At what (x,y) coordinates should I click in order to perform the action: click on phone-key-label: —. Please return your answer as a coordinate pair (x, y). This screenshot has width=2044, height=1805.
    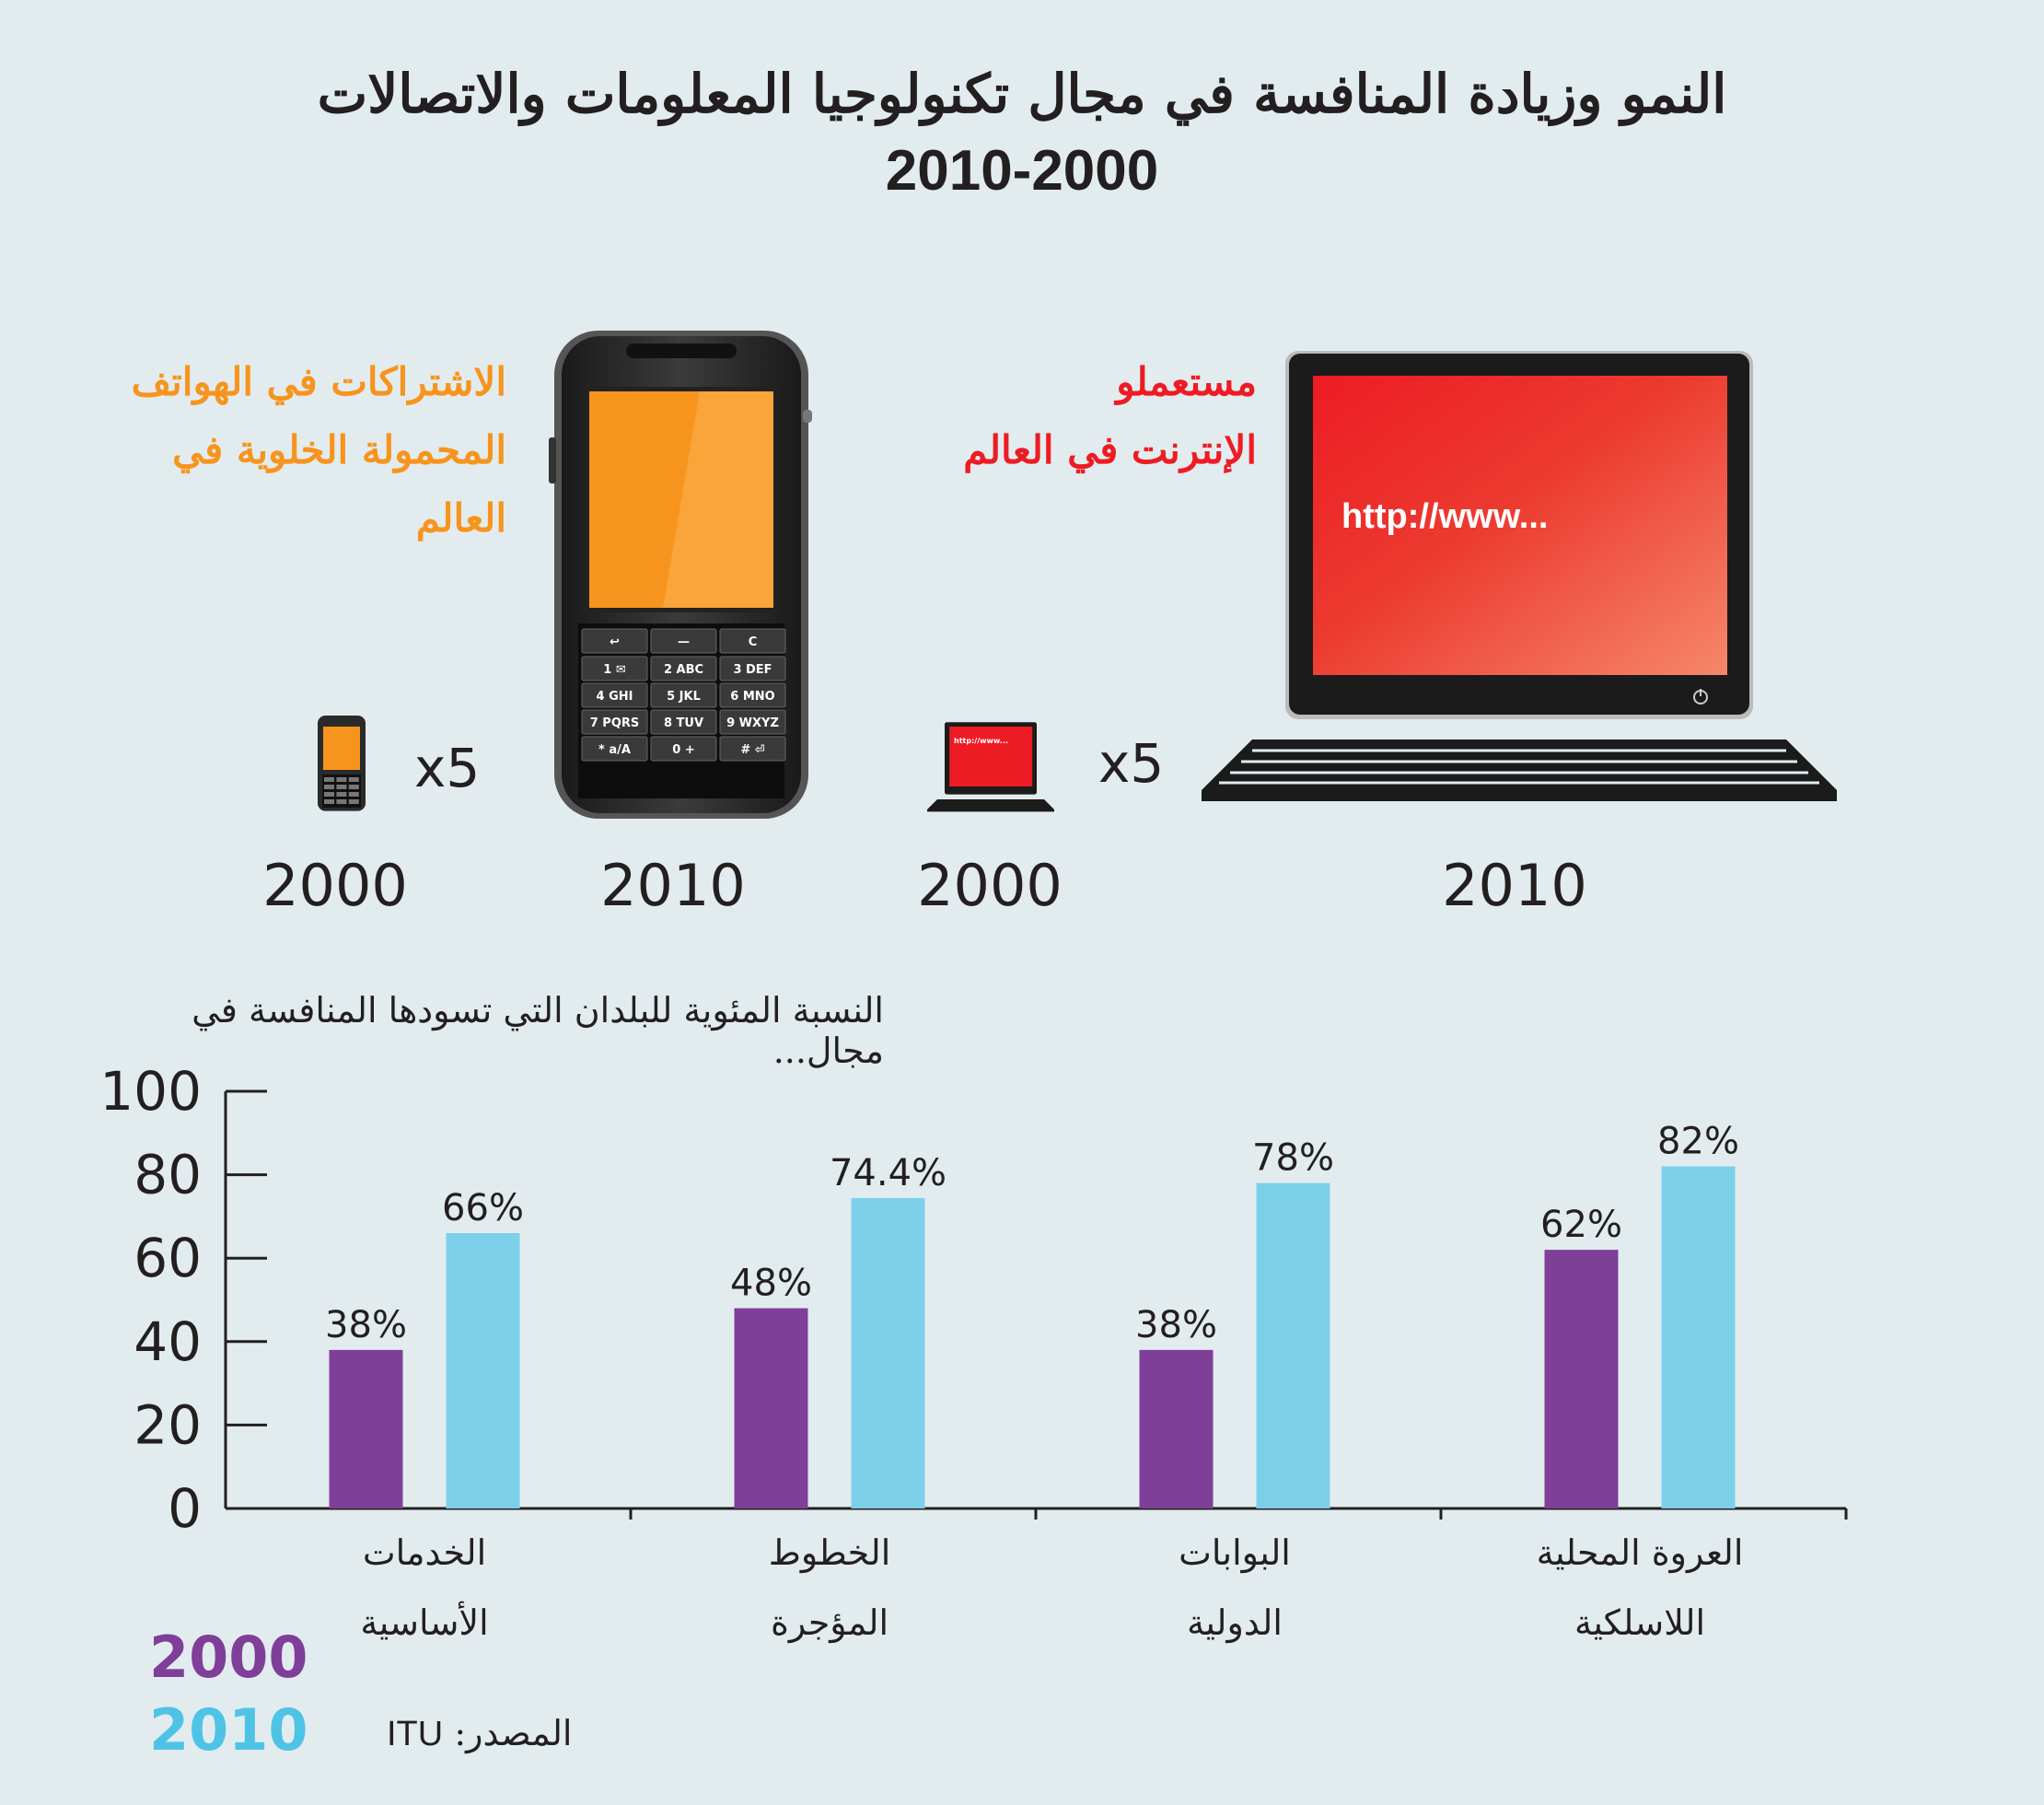
    Looking at the image, I should click on (684, 642).